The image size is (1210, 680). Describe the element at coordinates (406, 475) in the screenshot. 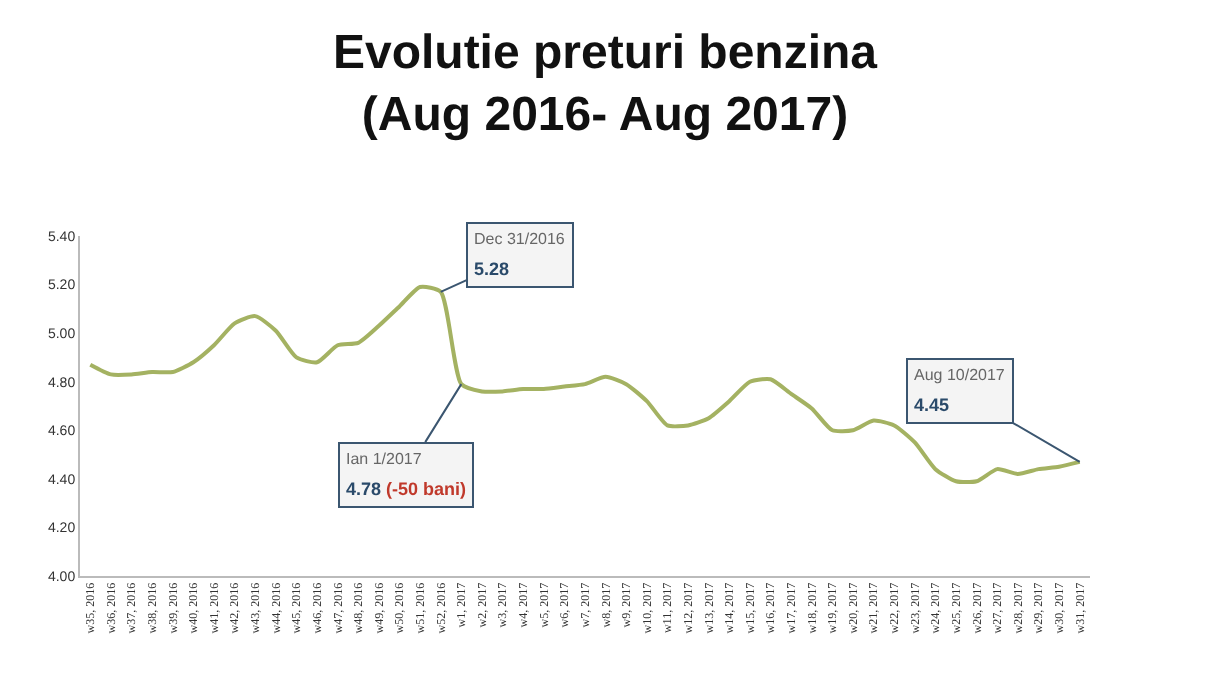

I see `annotation: Ian 1/2017 4.78 (-50 bani)` at that location.